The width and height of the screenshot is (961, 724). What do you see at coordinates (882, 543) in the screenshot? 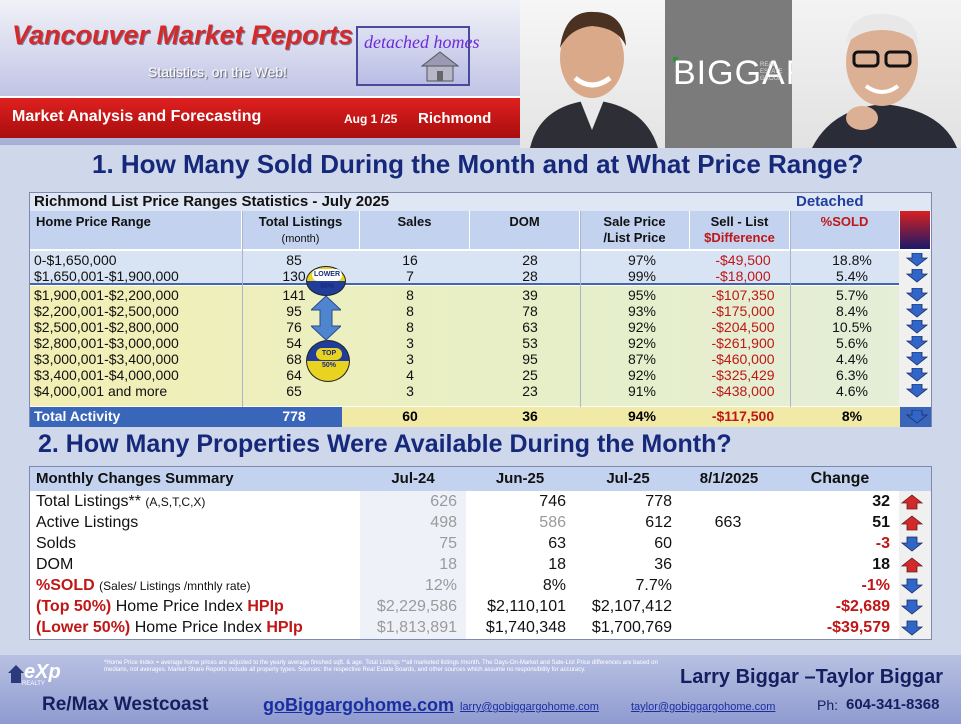
I see `cell-change: -3` at bounding box center [882, 543].